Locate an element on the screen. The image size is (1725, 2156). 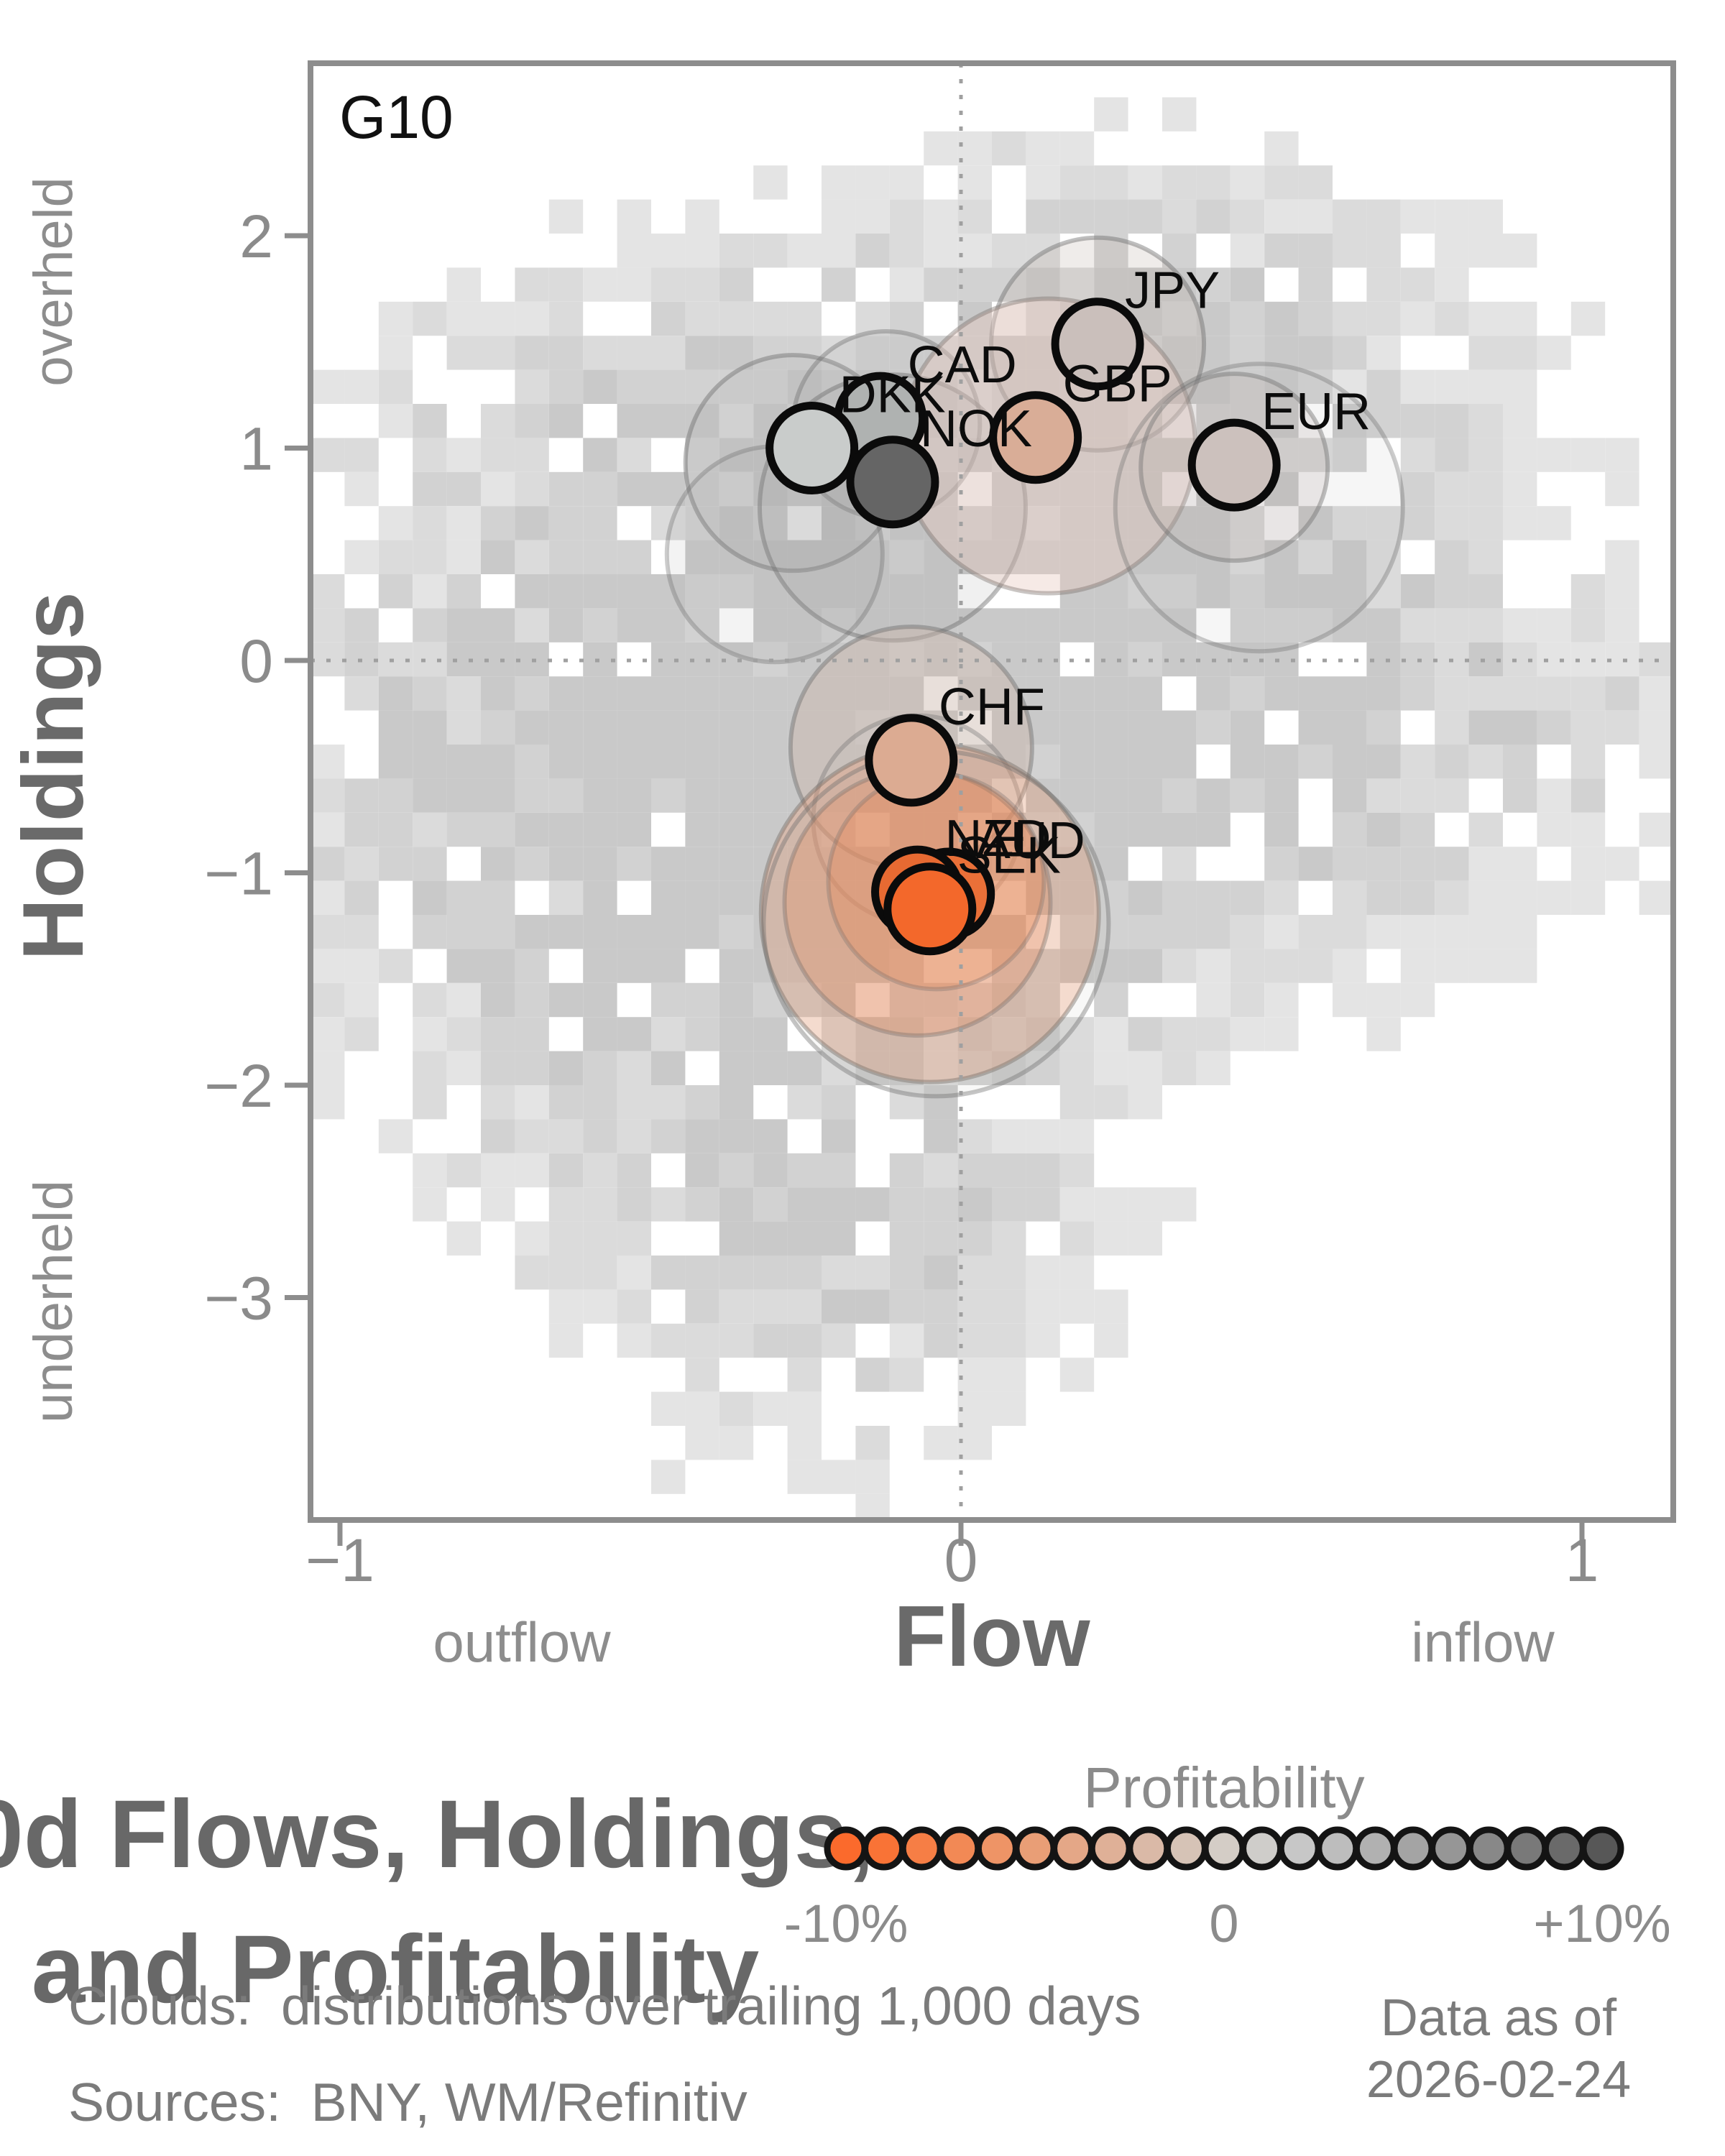
legend-tick-min: -10% is located at coordinates (846, 1924).